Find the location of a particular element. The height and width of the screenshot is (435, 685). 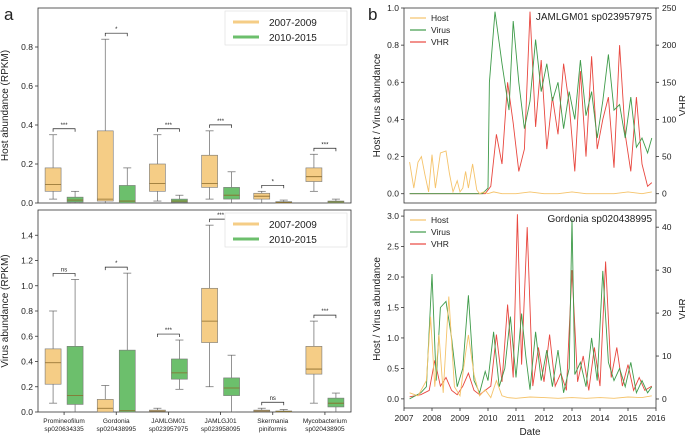

y-tick-label-right: 50 is located at coordinates (667, 157).